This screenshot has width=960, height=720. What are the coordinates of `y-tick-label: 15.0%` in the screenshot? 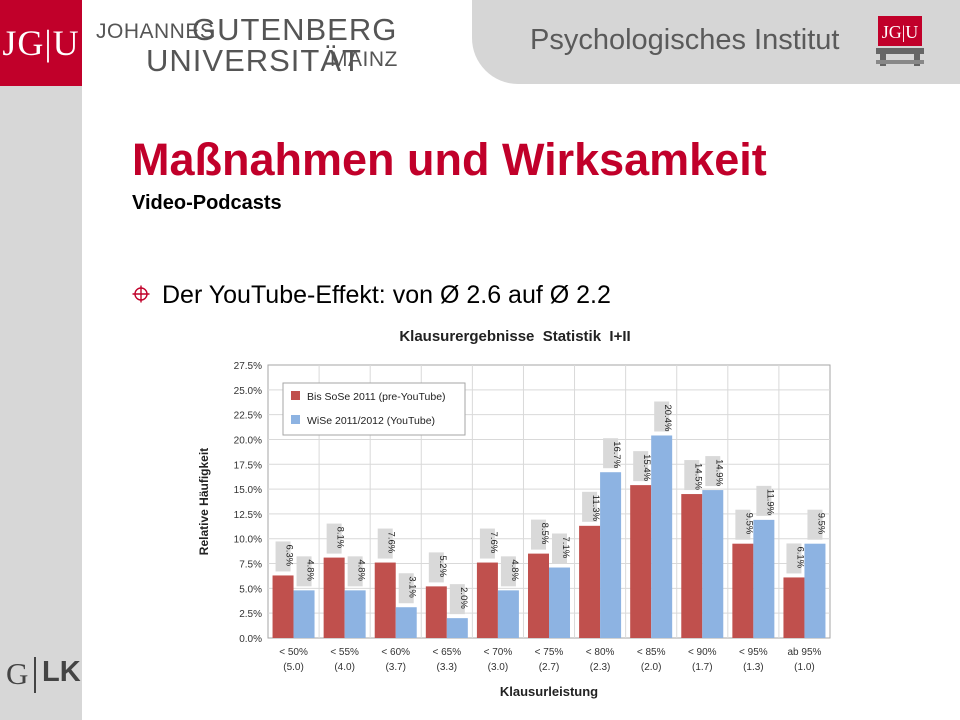 It's located at (248, 490).